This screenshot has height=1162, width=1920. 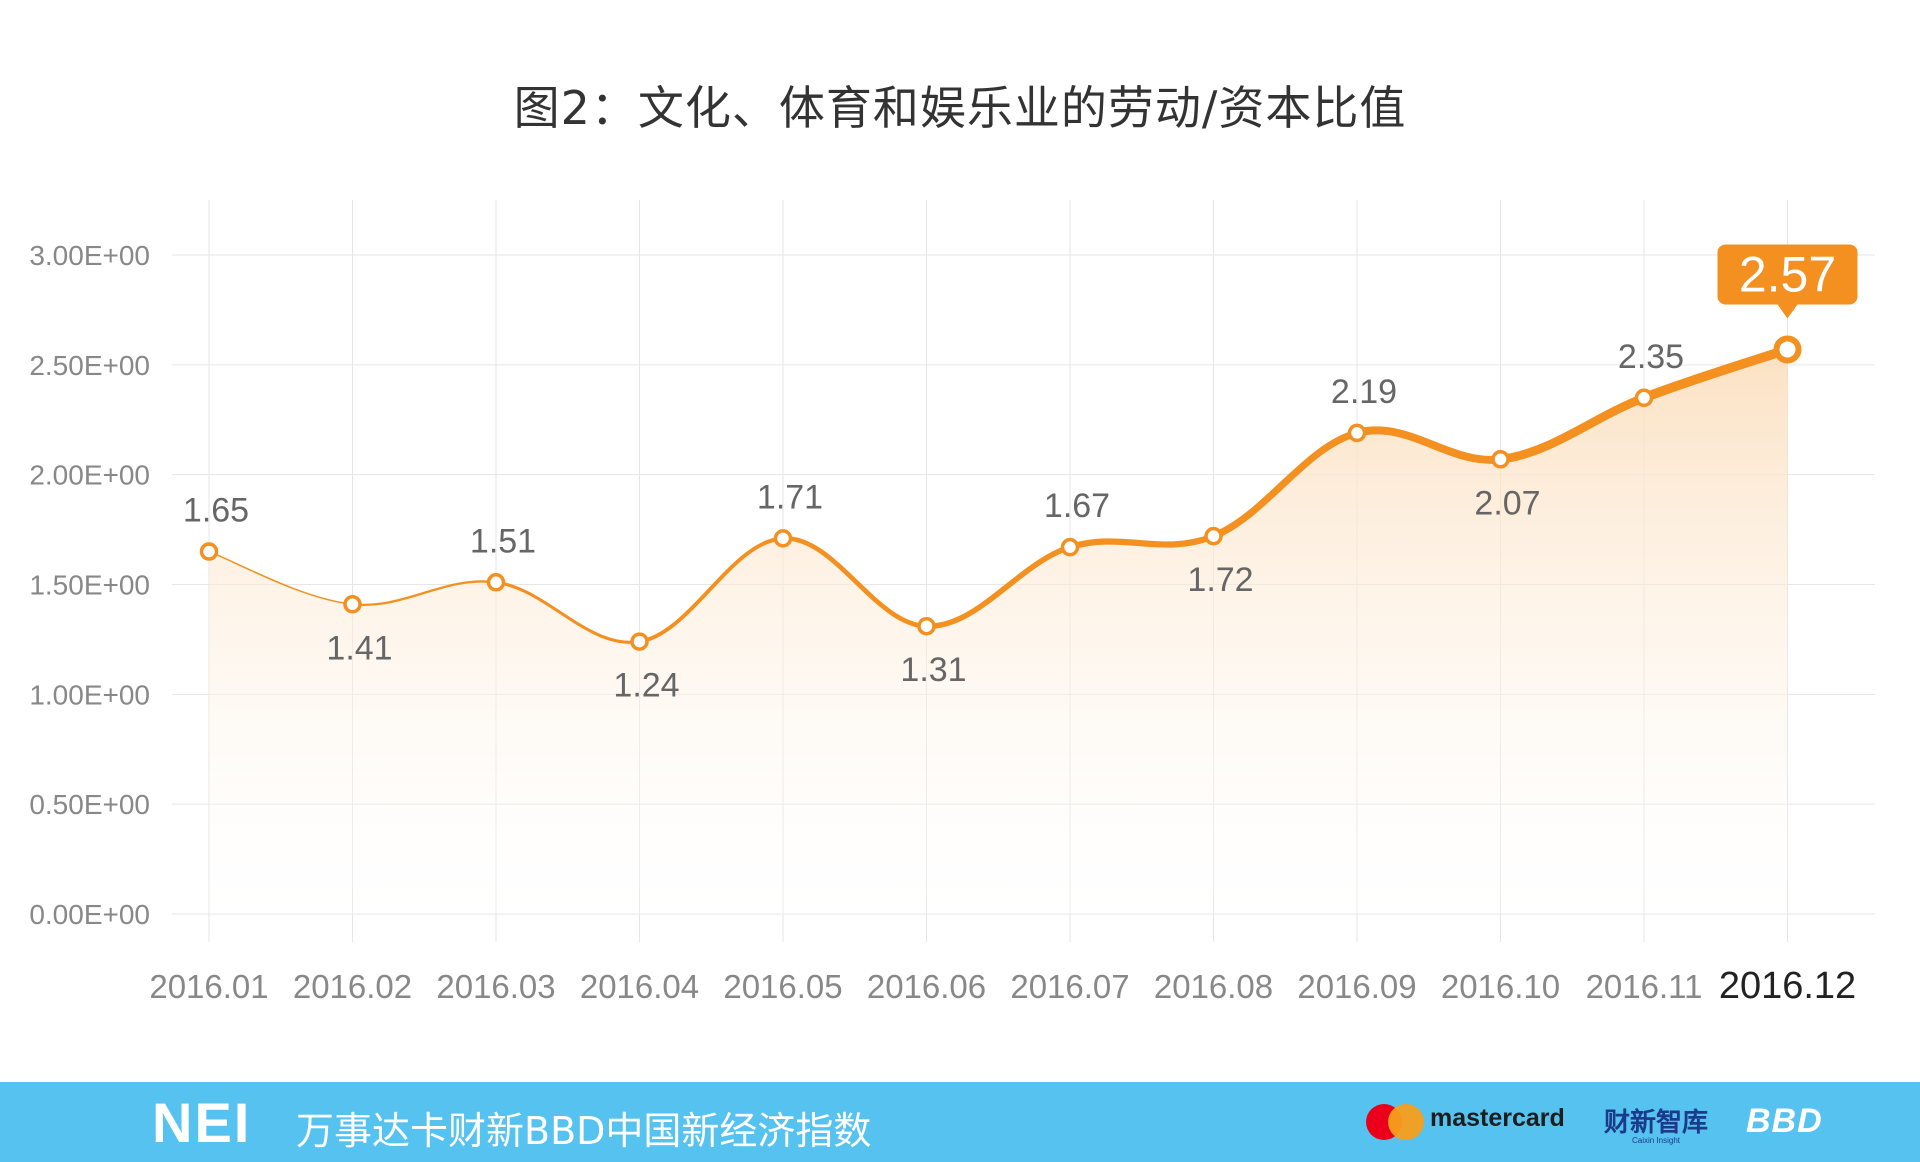 What do you see at coordinates (208, 986) in the screenshot?
I see `x-tick-label: 2016.01` at bounding box center [208, 986].